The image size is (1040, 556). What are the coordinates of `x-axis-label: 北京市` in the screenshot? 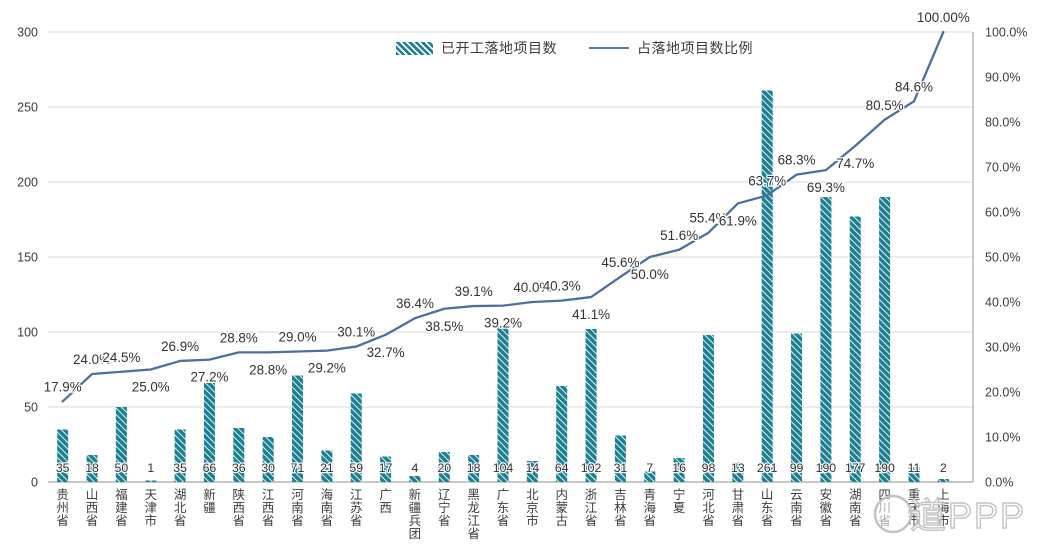 It's located at (532, 508).